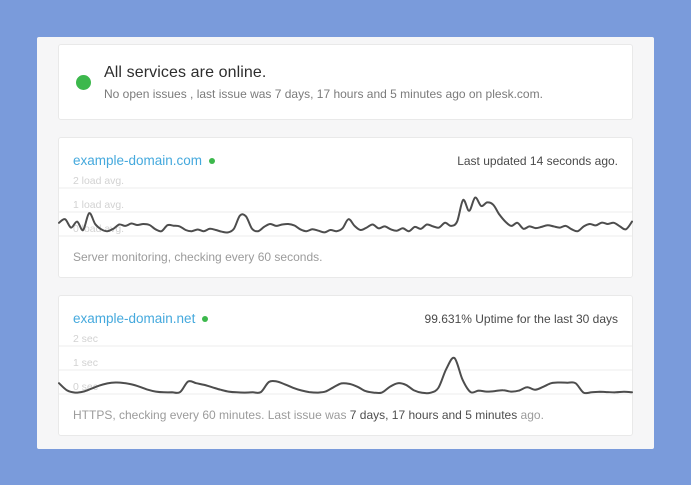 Image resolution: width=691 pixels, height=485 pixels. I want to click on all-online-status-icon, so click(83, 82).